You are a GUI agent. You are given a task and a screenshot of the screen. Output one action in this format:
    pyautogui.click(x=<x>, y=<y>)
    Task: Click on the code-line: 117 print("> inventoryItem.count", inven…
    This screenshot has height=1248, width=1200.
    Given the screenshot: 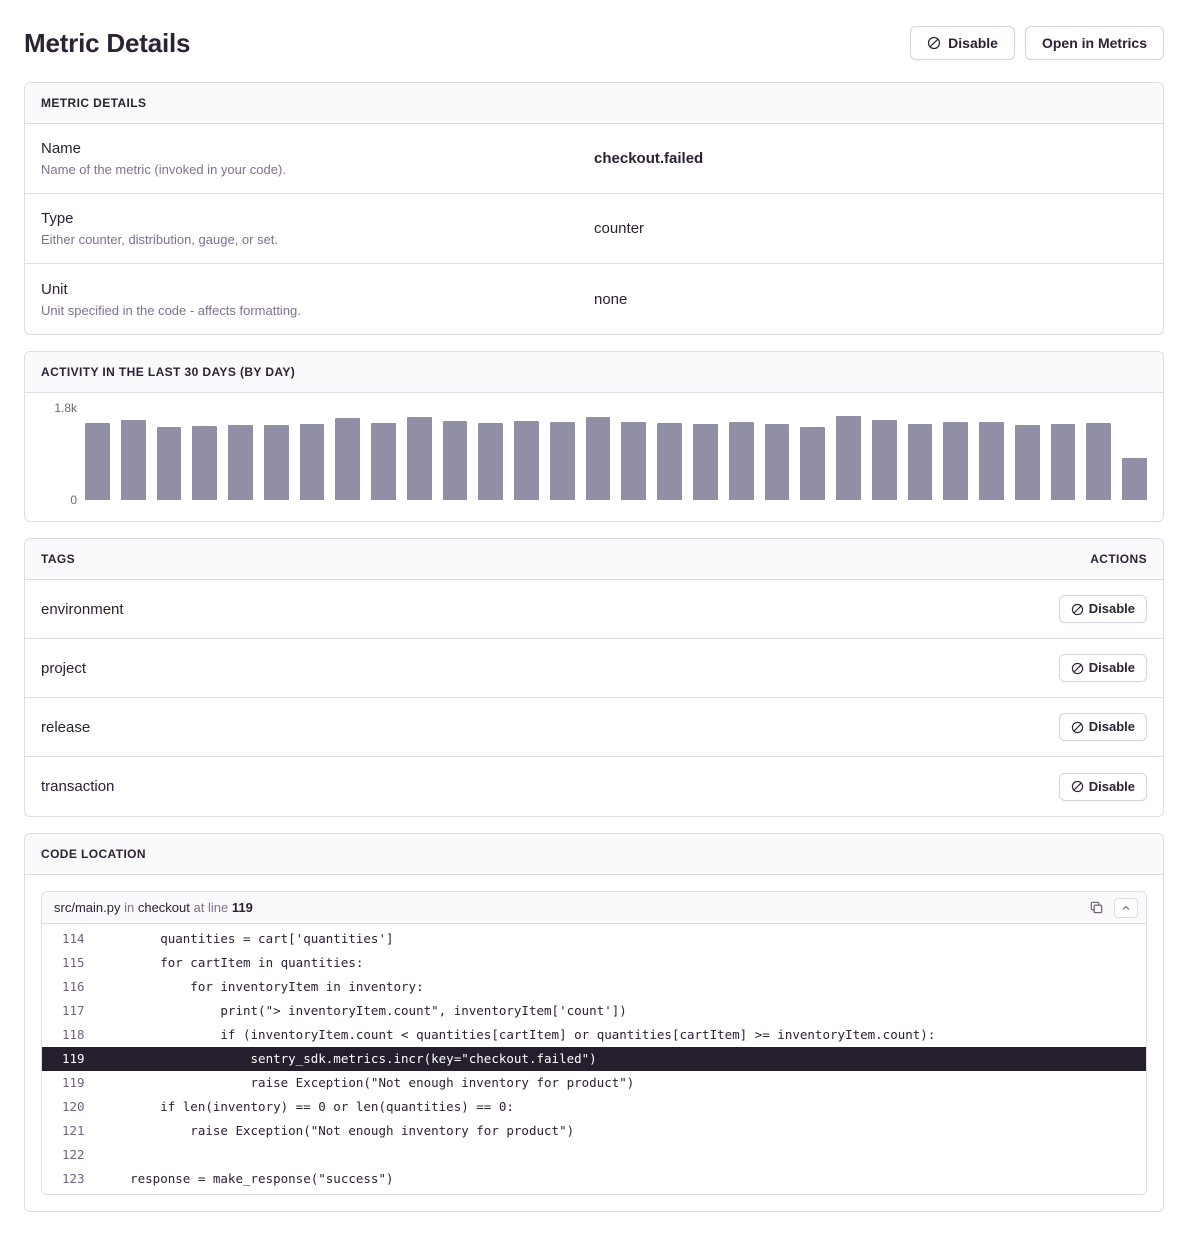 What is the action you would take?
    pyautogui.click(x=594, y=1011)
    